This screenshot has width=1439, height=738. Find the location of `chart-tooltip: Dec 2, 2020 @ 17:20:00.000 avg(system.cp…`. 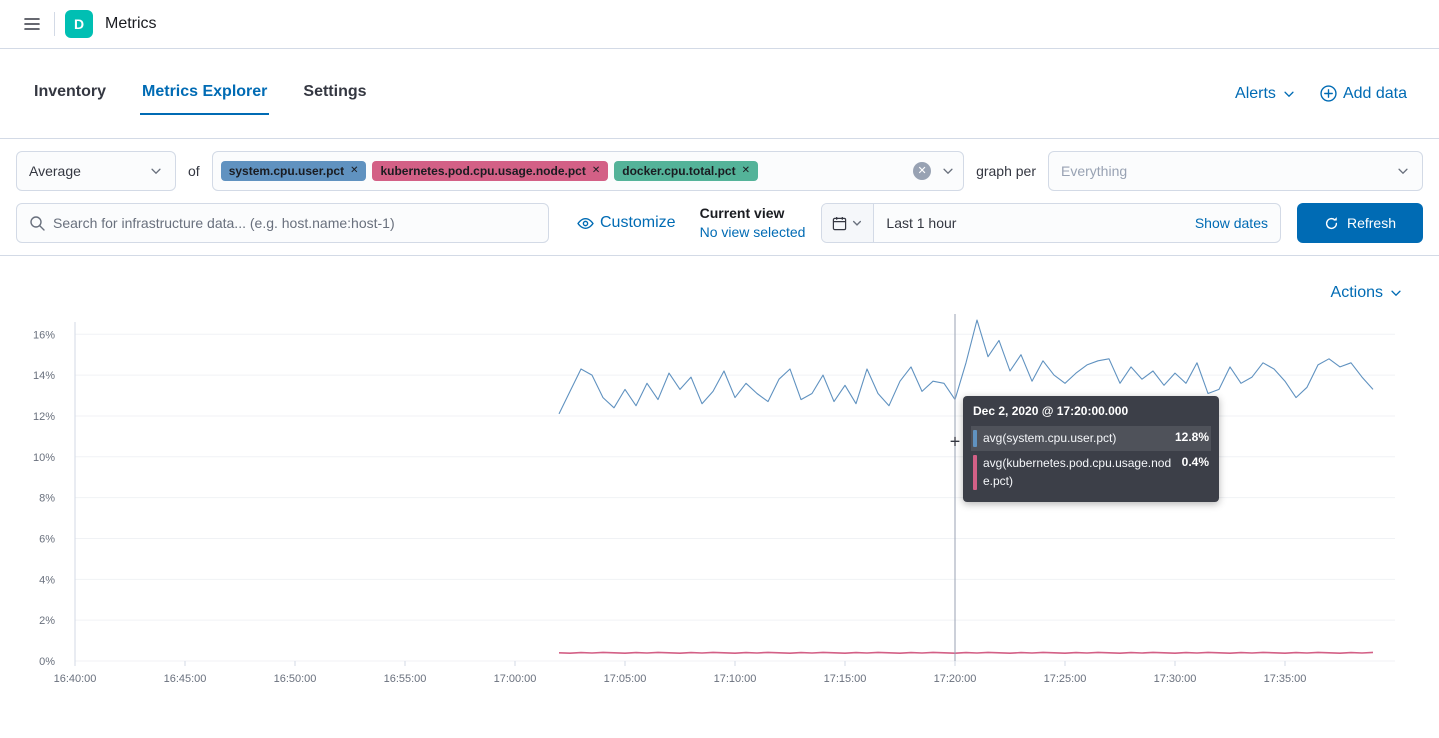

chart-tooltip: Dec 2, 2020 @ 17:20:00.000 avg(system.cp… is located at coordinates (1091, 449).